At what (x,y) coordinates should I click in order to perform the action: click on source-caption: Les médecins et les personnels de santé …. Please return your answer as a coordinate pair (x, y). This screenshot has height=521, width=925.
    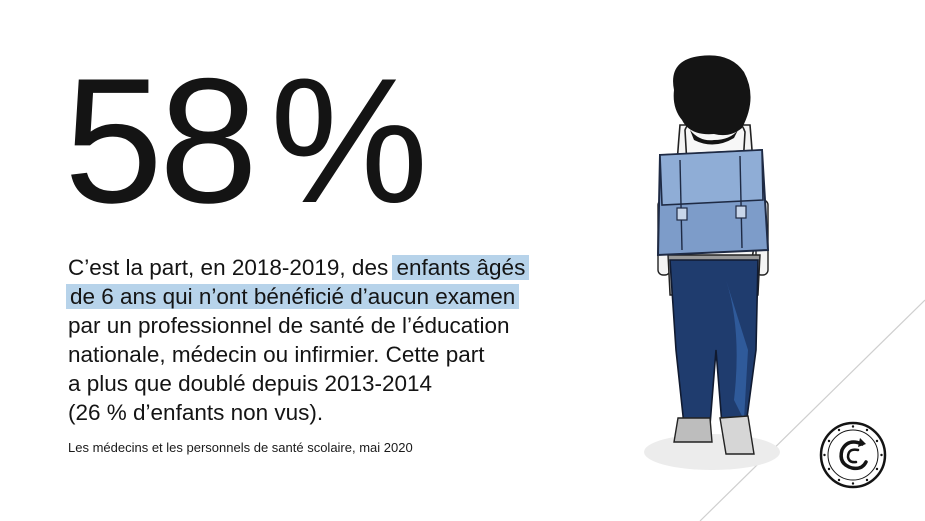
    Looking at the image, I should click on (240, 447).